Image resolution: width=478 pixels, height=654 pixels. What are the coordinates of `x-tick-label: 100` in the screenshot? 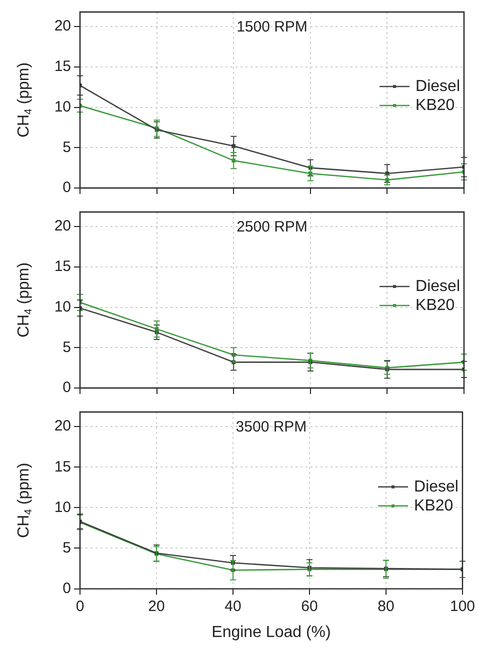 It's located at (462, 606).